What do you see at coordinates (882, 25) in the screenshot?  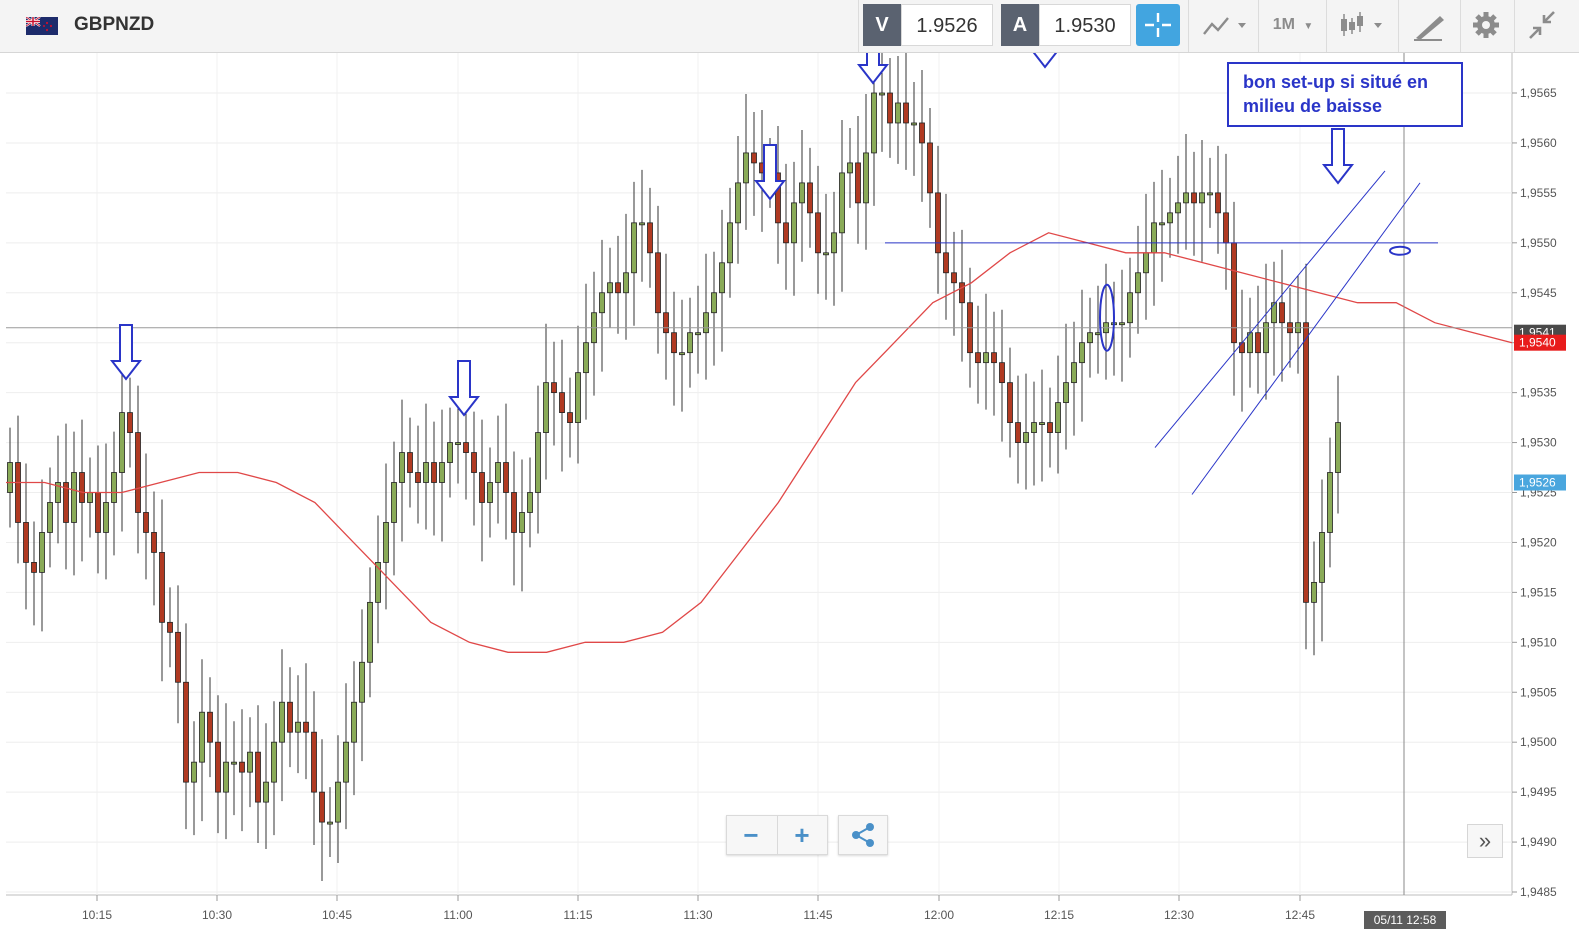 I see `sell-label: V` at bounding box center [882, 25].